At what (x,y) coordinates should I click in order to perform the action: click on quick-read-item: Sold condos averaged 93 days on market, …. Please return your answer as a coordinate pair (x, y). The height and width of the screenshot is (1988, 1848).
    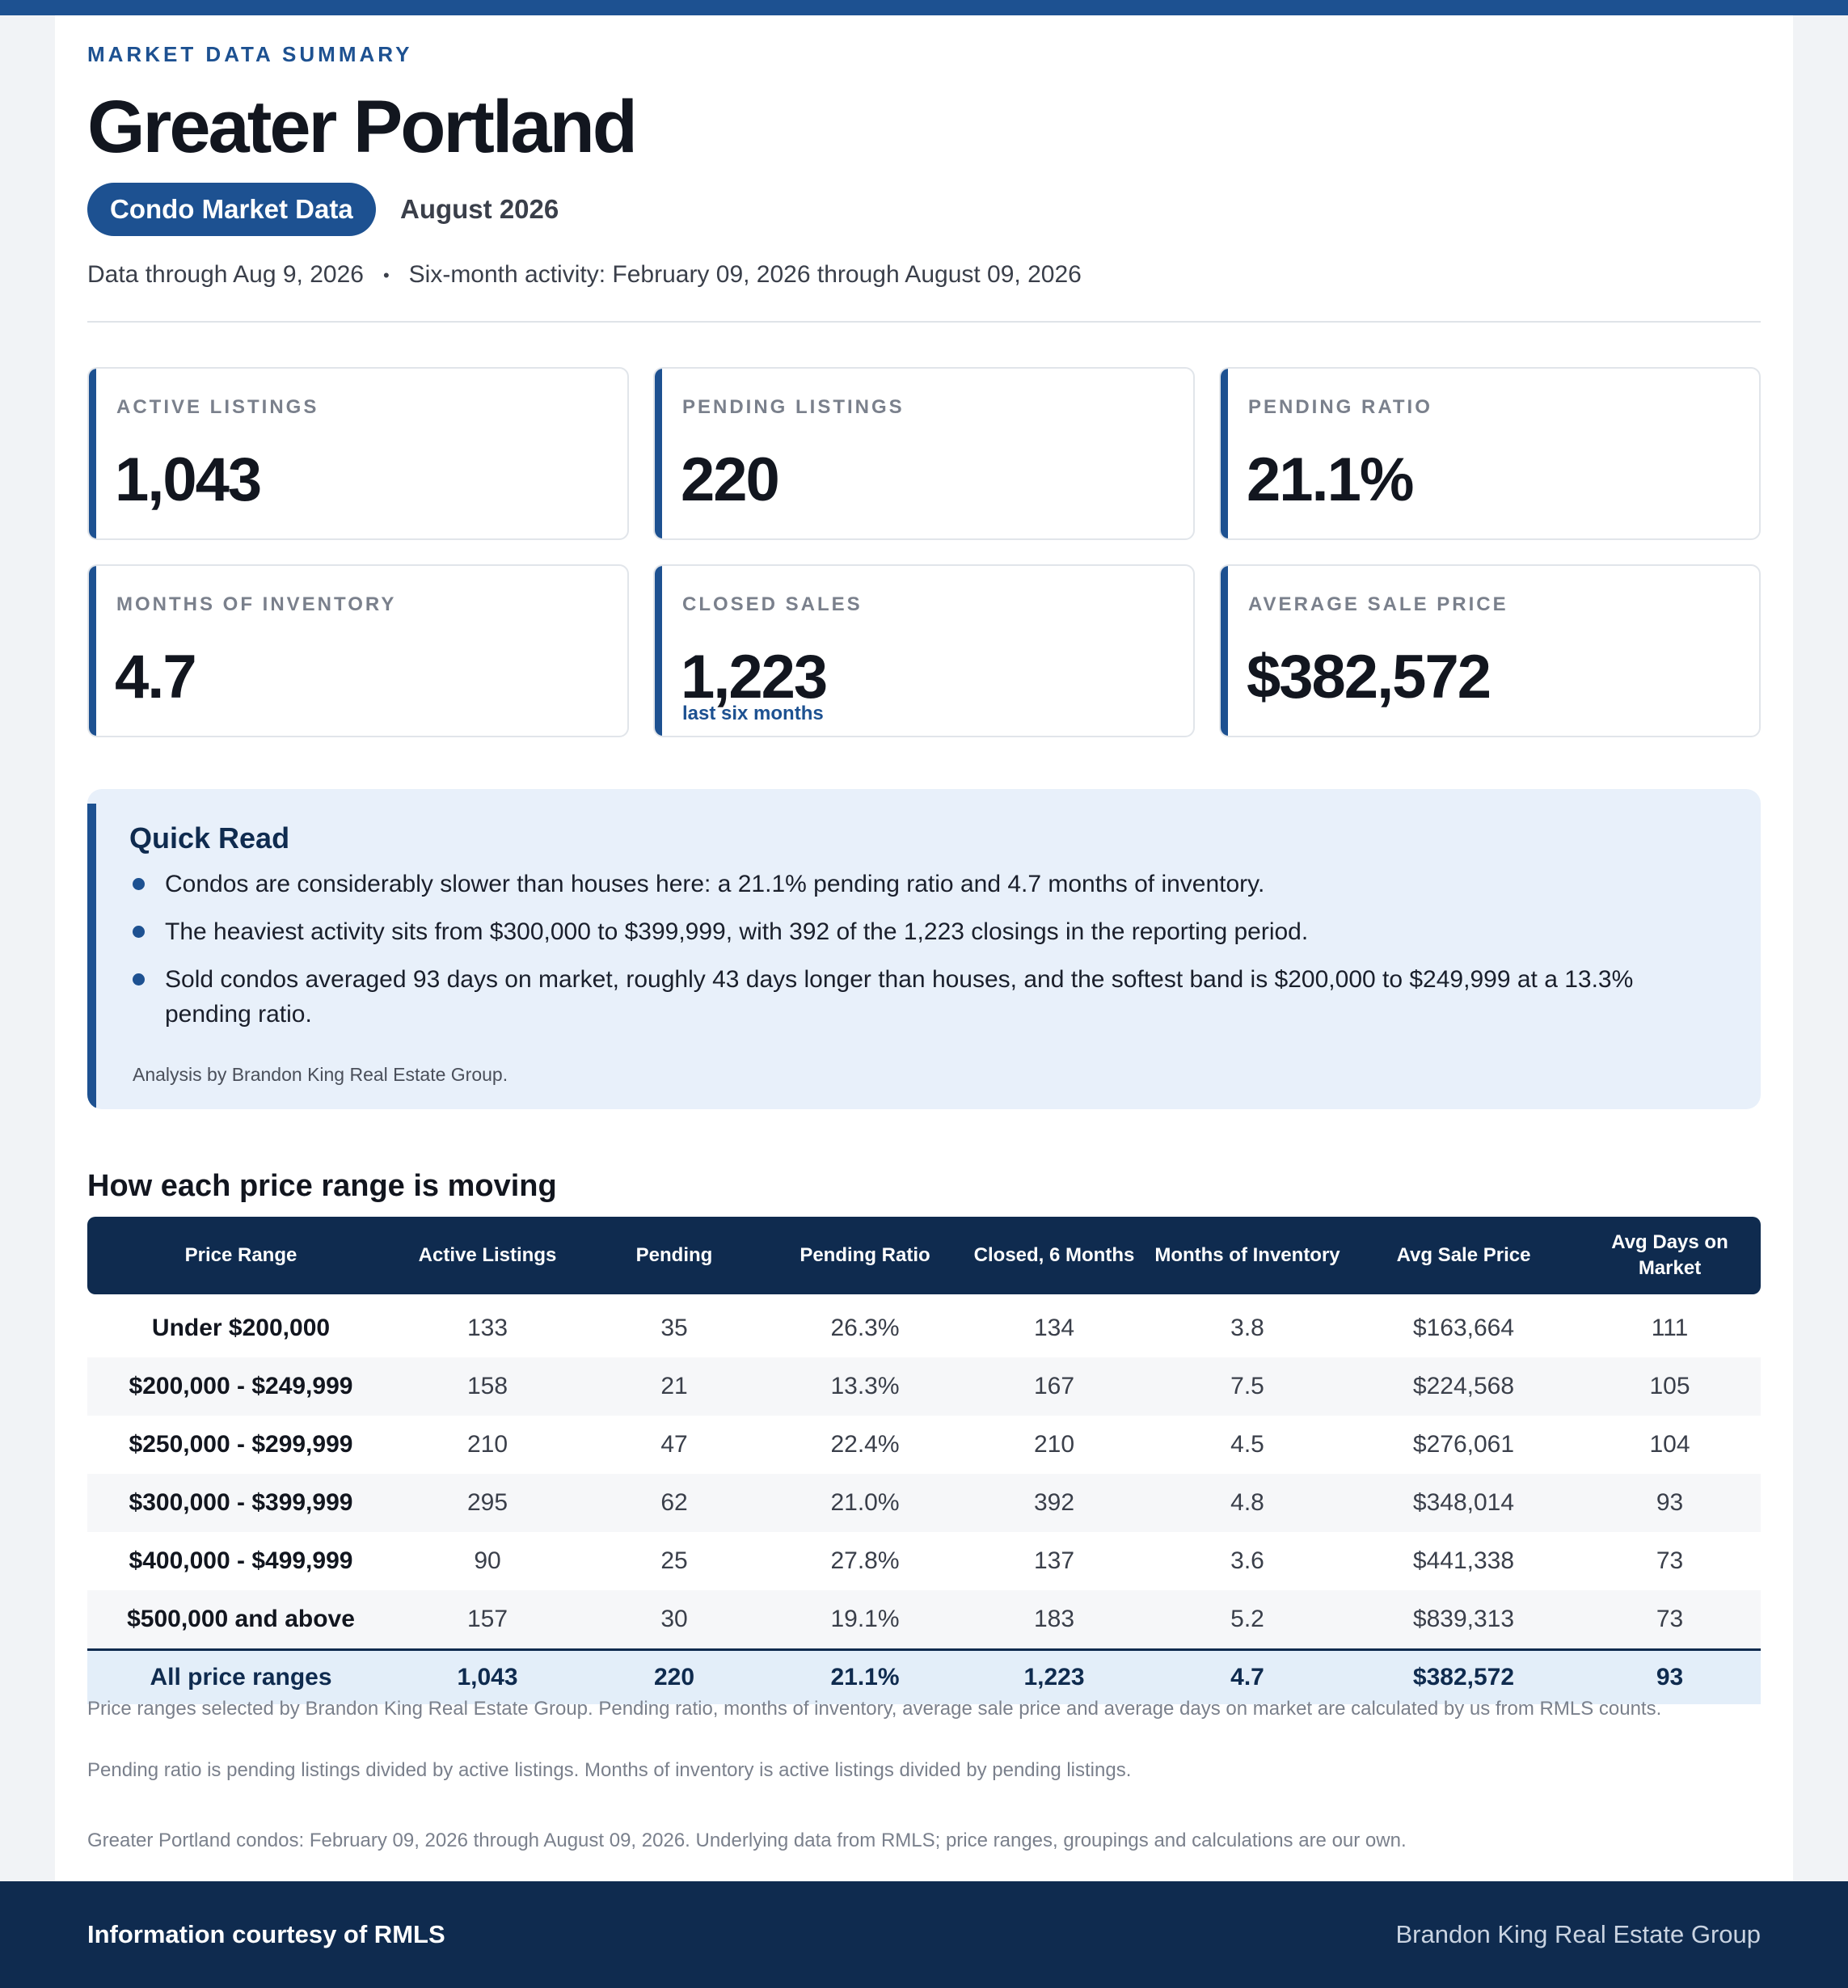
    Looking at the image, I should click on (918, 997).